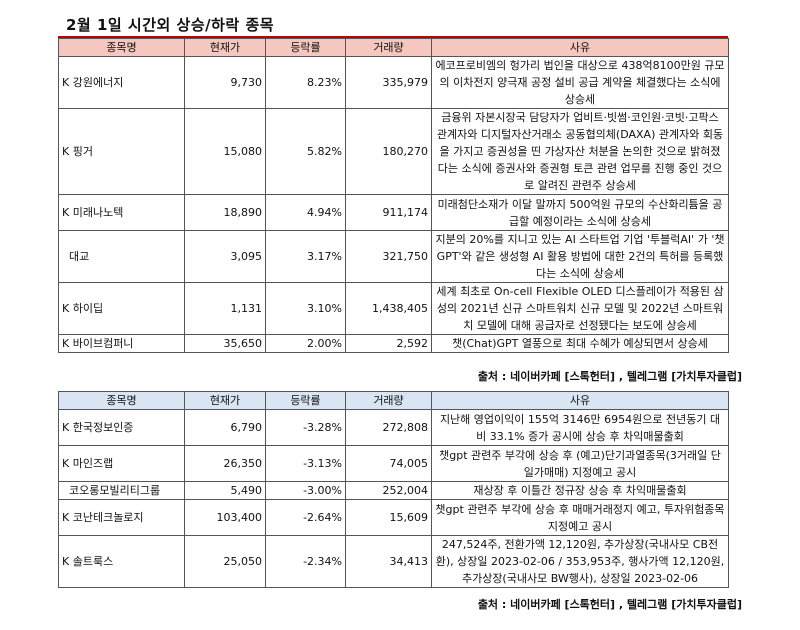  What do you see at coordinates (225, 308) in the screenshot?
I see `stock-price: 1,131` at bounding box center [225, 308].